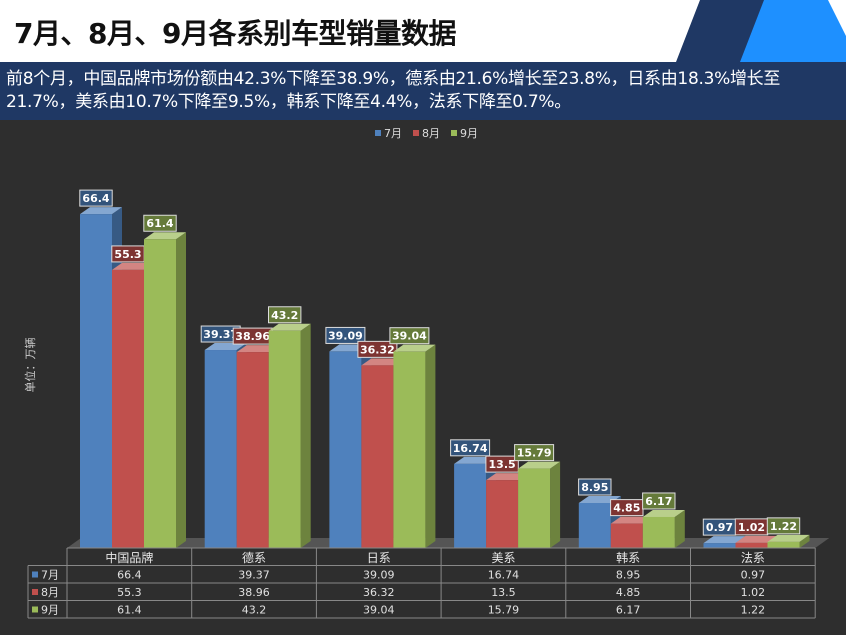  Describe the element at coordinates (753, 592) in the screenshot. I see `table-cell-1-5: 1.02` at that location.